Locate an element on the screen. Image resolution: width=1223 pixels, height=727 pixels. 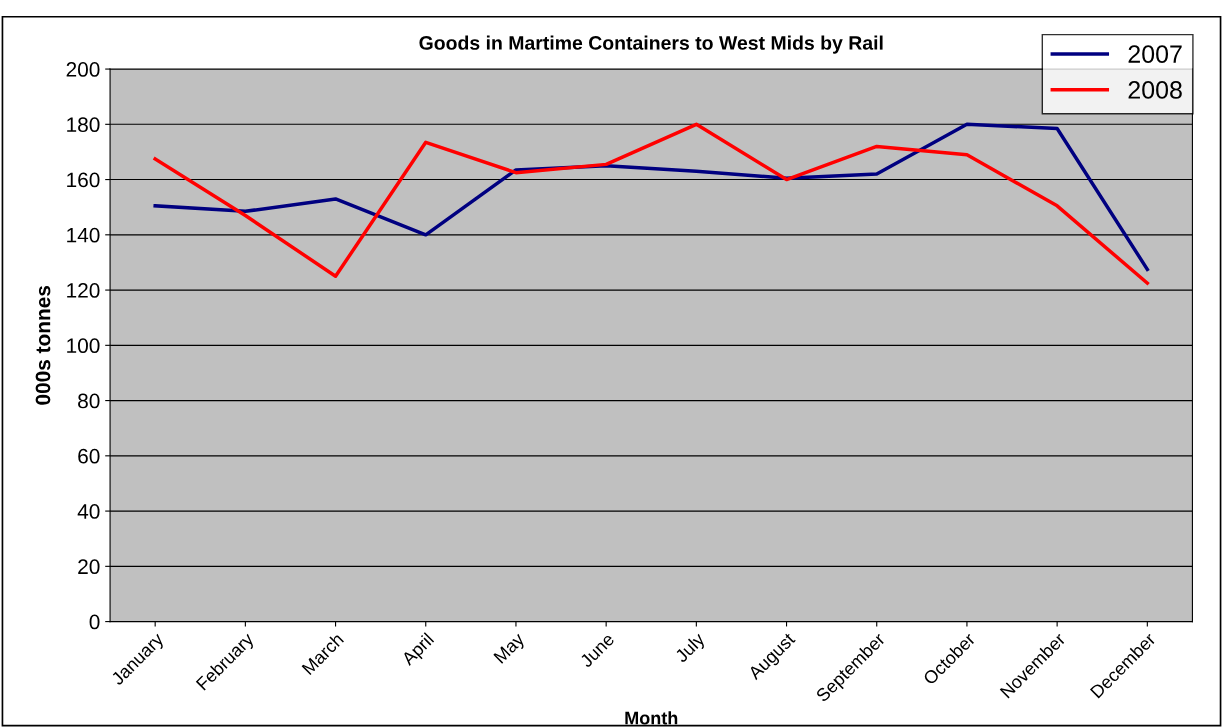
x-tick-label: July is located at coordinates (691, 648).